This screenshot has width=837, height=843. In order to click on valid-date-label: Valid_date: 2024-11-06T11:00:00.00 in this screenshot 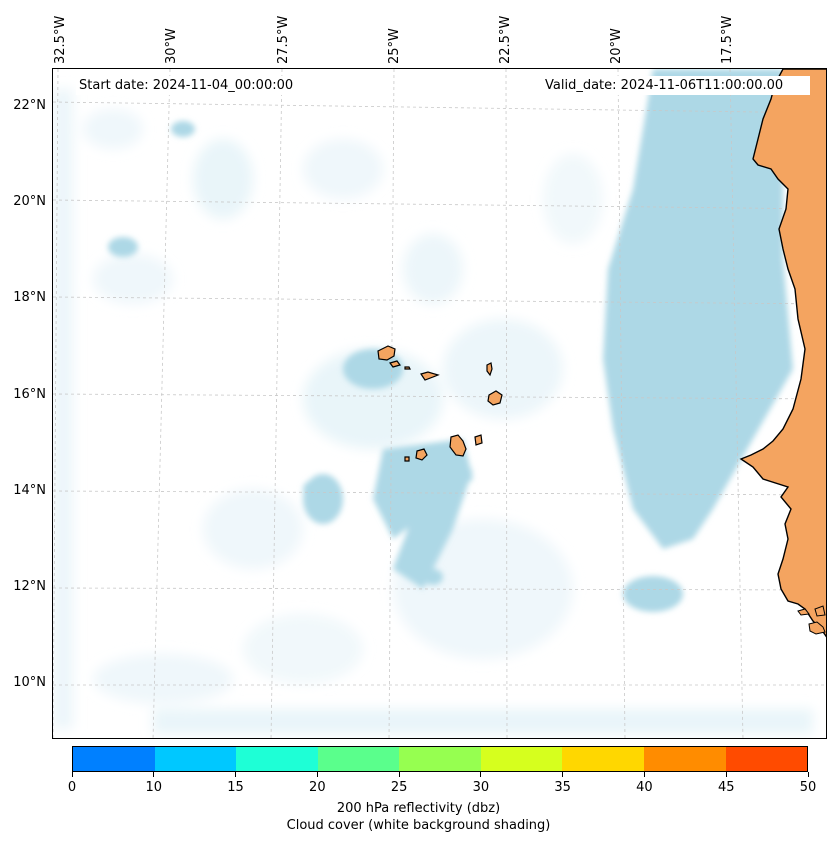, I will do `click(676, 85)`.